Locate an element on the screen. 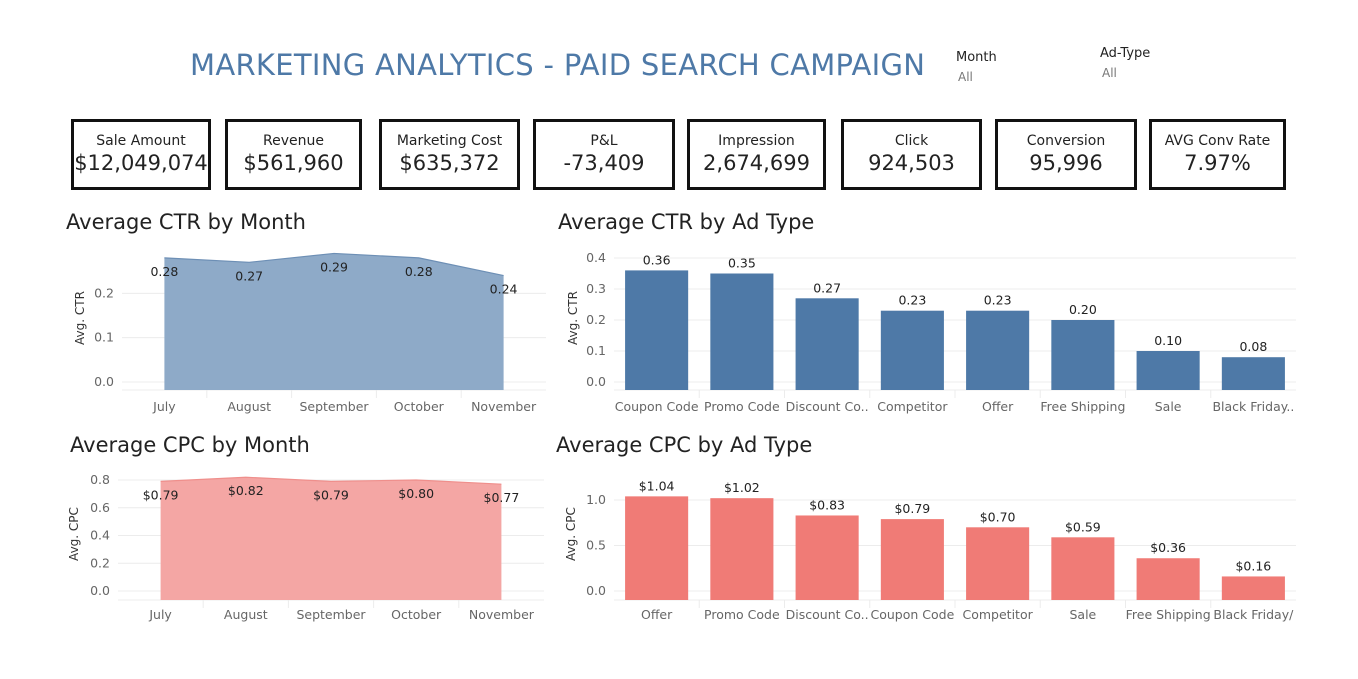 This screenshot has width=1358, height=679. data-label: $0.82 is located at coordinates (246, 490).